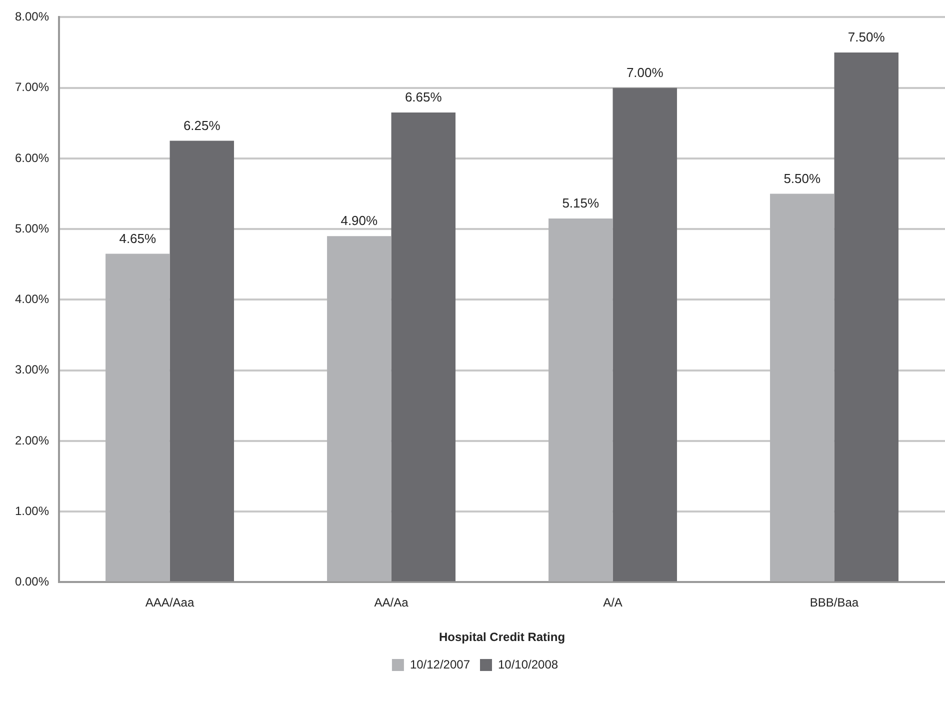  What do you see at coordinates (802, 178) in the screenshot?
I see `data-label: 5.50%` at bounding box center [802, 178].